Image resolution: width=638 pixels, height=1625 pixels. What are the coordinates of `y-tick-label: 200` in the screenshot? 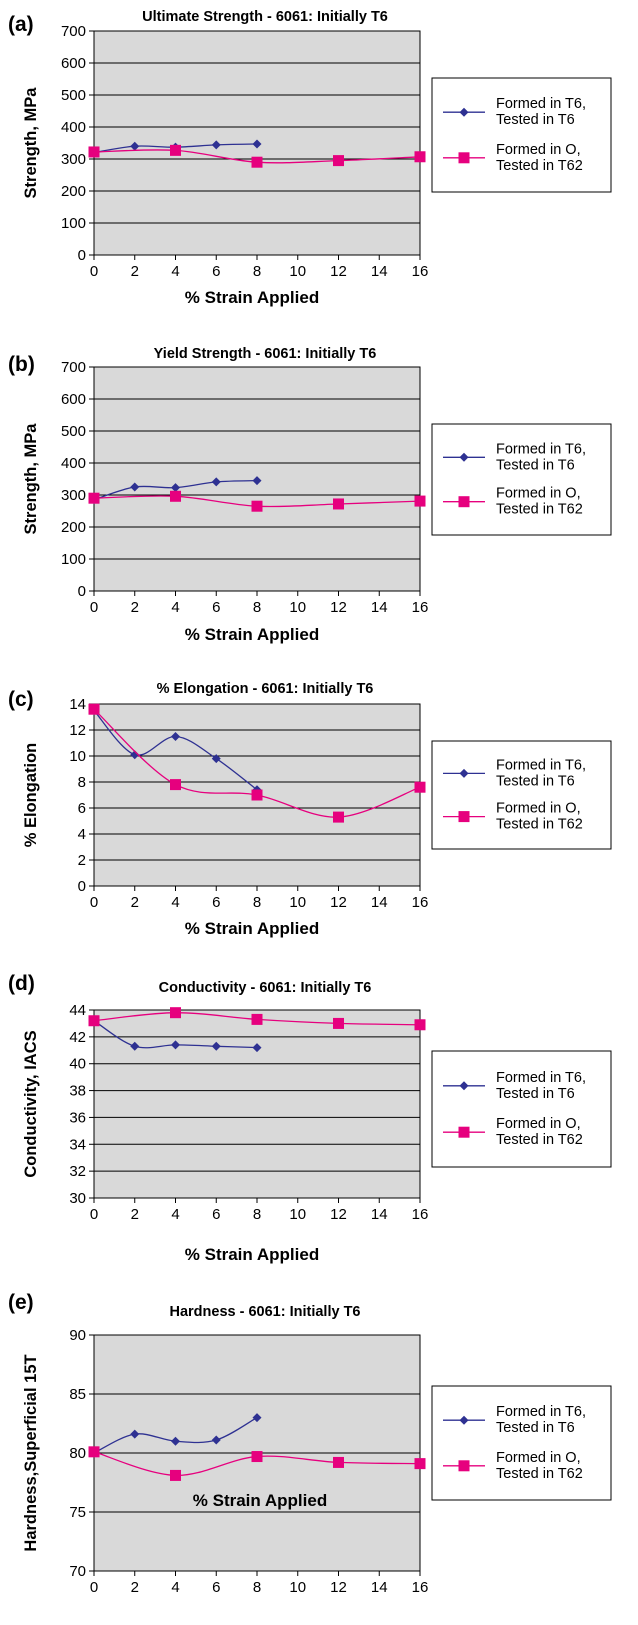 It's located at (73, 527).